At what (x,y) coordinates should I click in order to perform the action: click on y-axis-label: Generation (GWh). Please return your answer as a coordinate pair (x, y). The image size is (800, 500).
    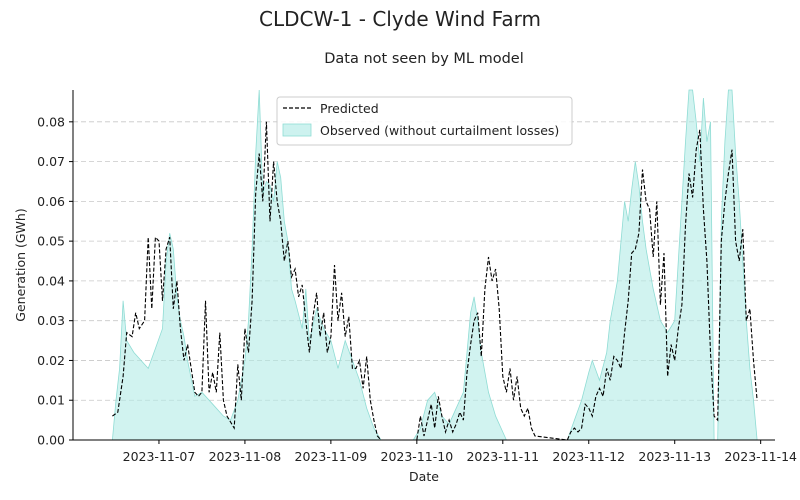
    Looking at the image, I should click on (20, 264).